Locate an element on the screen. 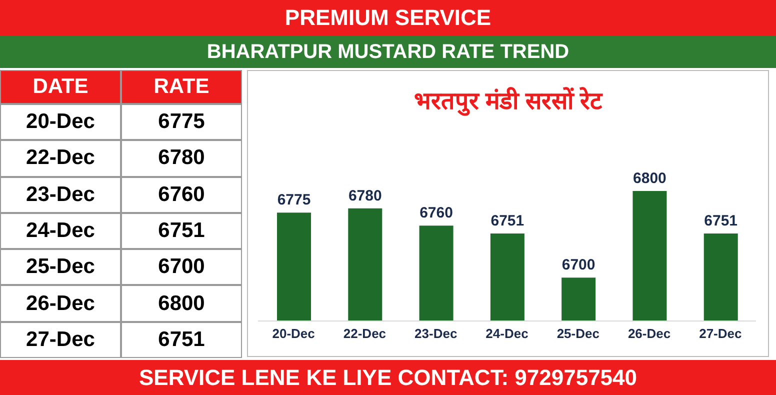  category-label: 23-Dec is located at coordinates (60, 194).